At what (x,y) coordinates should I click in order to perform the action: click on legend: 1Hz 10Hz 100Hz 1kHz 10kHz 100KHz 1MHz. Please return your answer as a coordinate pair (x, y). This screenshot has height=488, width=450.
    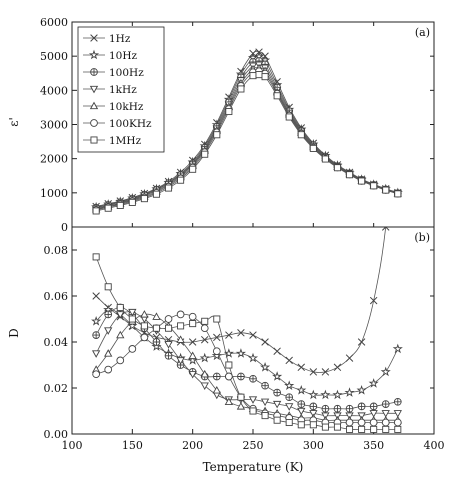
    Looking at the image, I should click on (121, 89).